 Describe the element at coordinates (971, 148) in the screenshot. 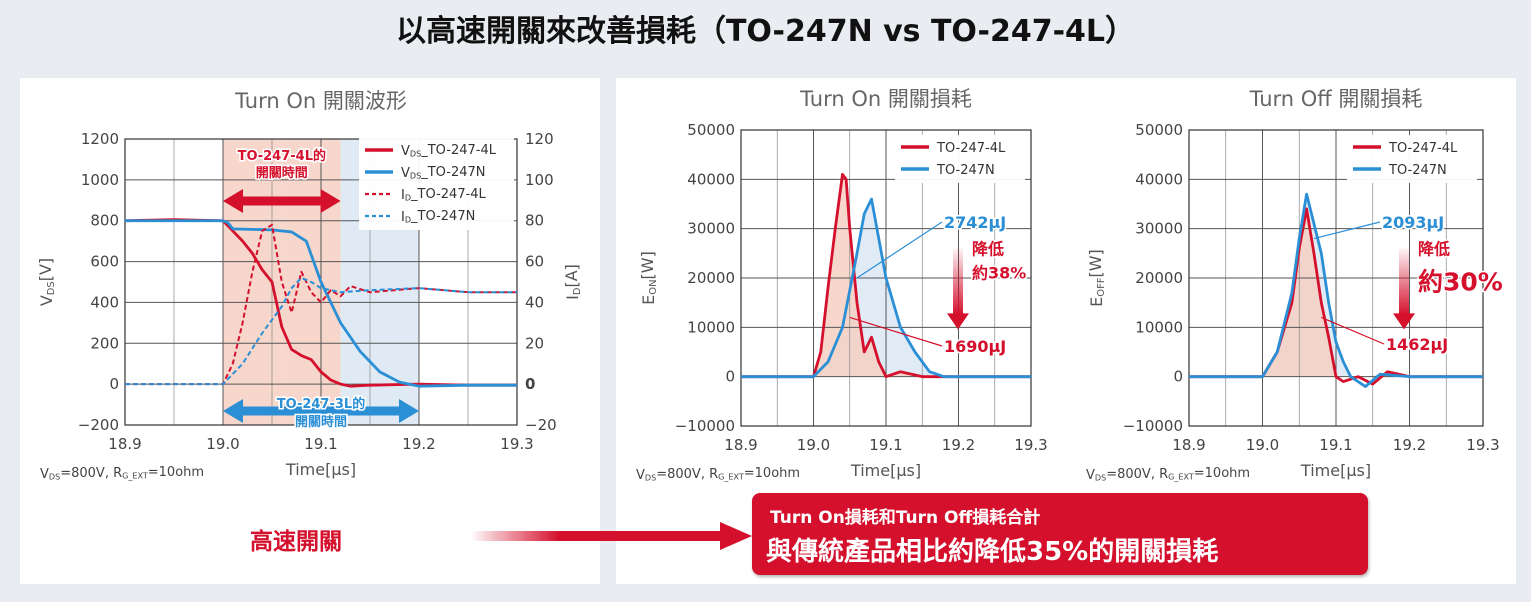

I see `legend-label: TO-247-4L` at that location.